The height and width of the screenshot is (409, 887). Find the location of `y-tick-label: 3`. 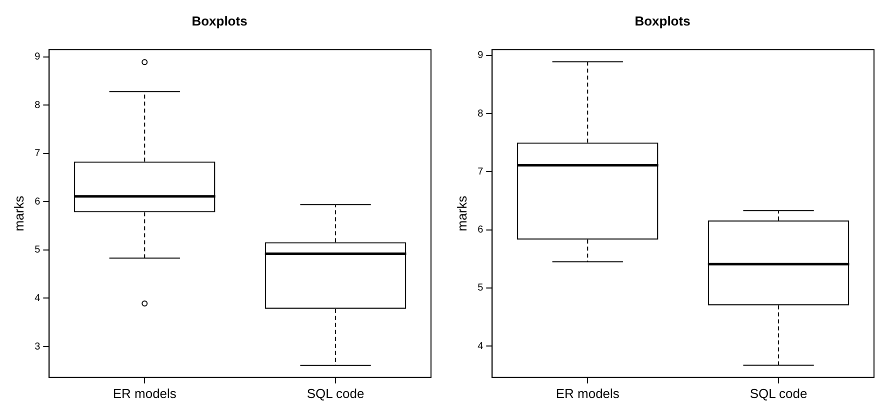

y-tick-label: 3 is located at coordinates (37, 346).